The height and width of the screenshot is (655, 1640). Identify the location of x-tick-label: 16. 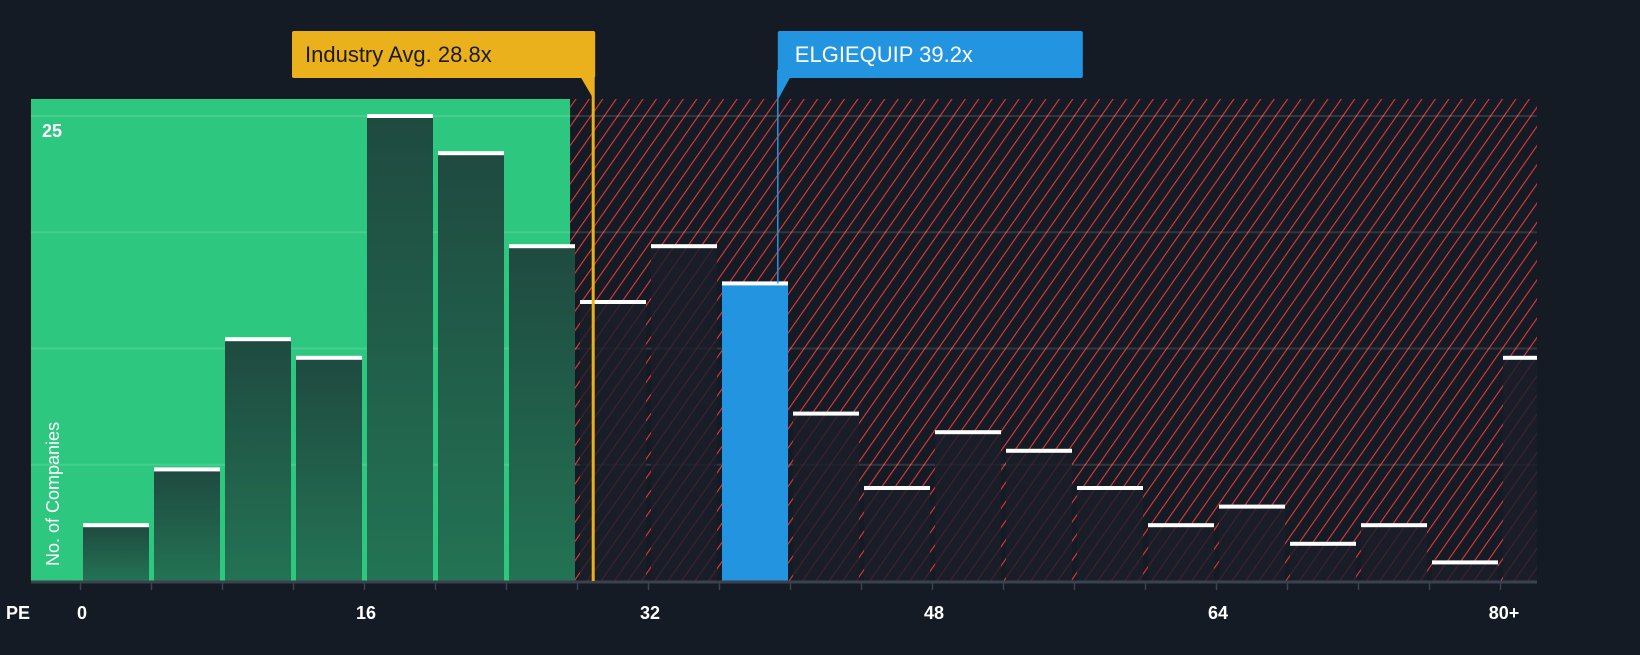
(366, 613).